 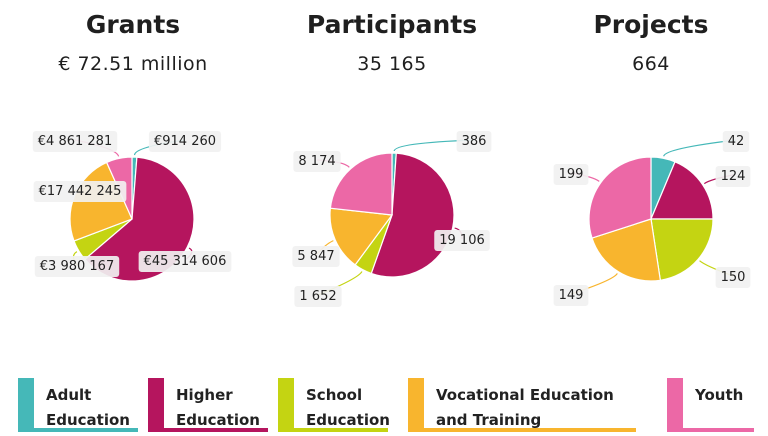 I want to click on projects-pie: 42 124 150 149 199, so click(x=652, y=218).